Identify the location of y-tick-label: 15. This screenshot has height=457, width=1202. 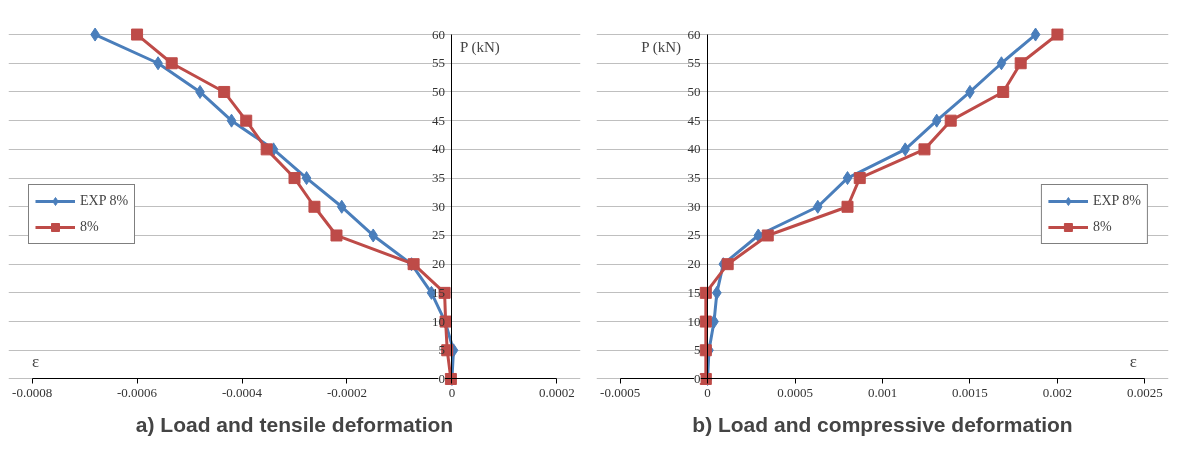
(694, 292).